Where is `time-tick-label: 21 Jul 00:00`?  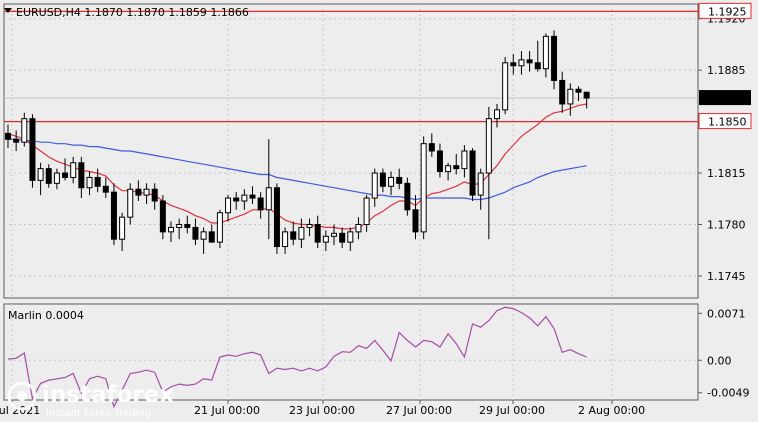
time-tick-label: 21 Jul 00:00 is located at coordinates (227, 410).